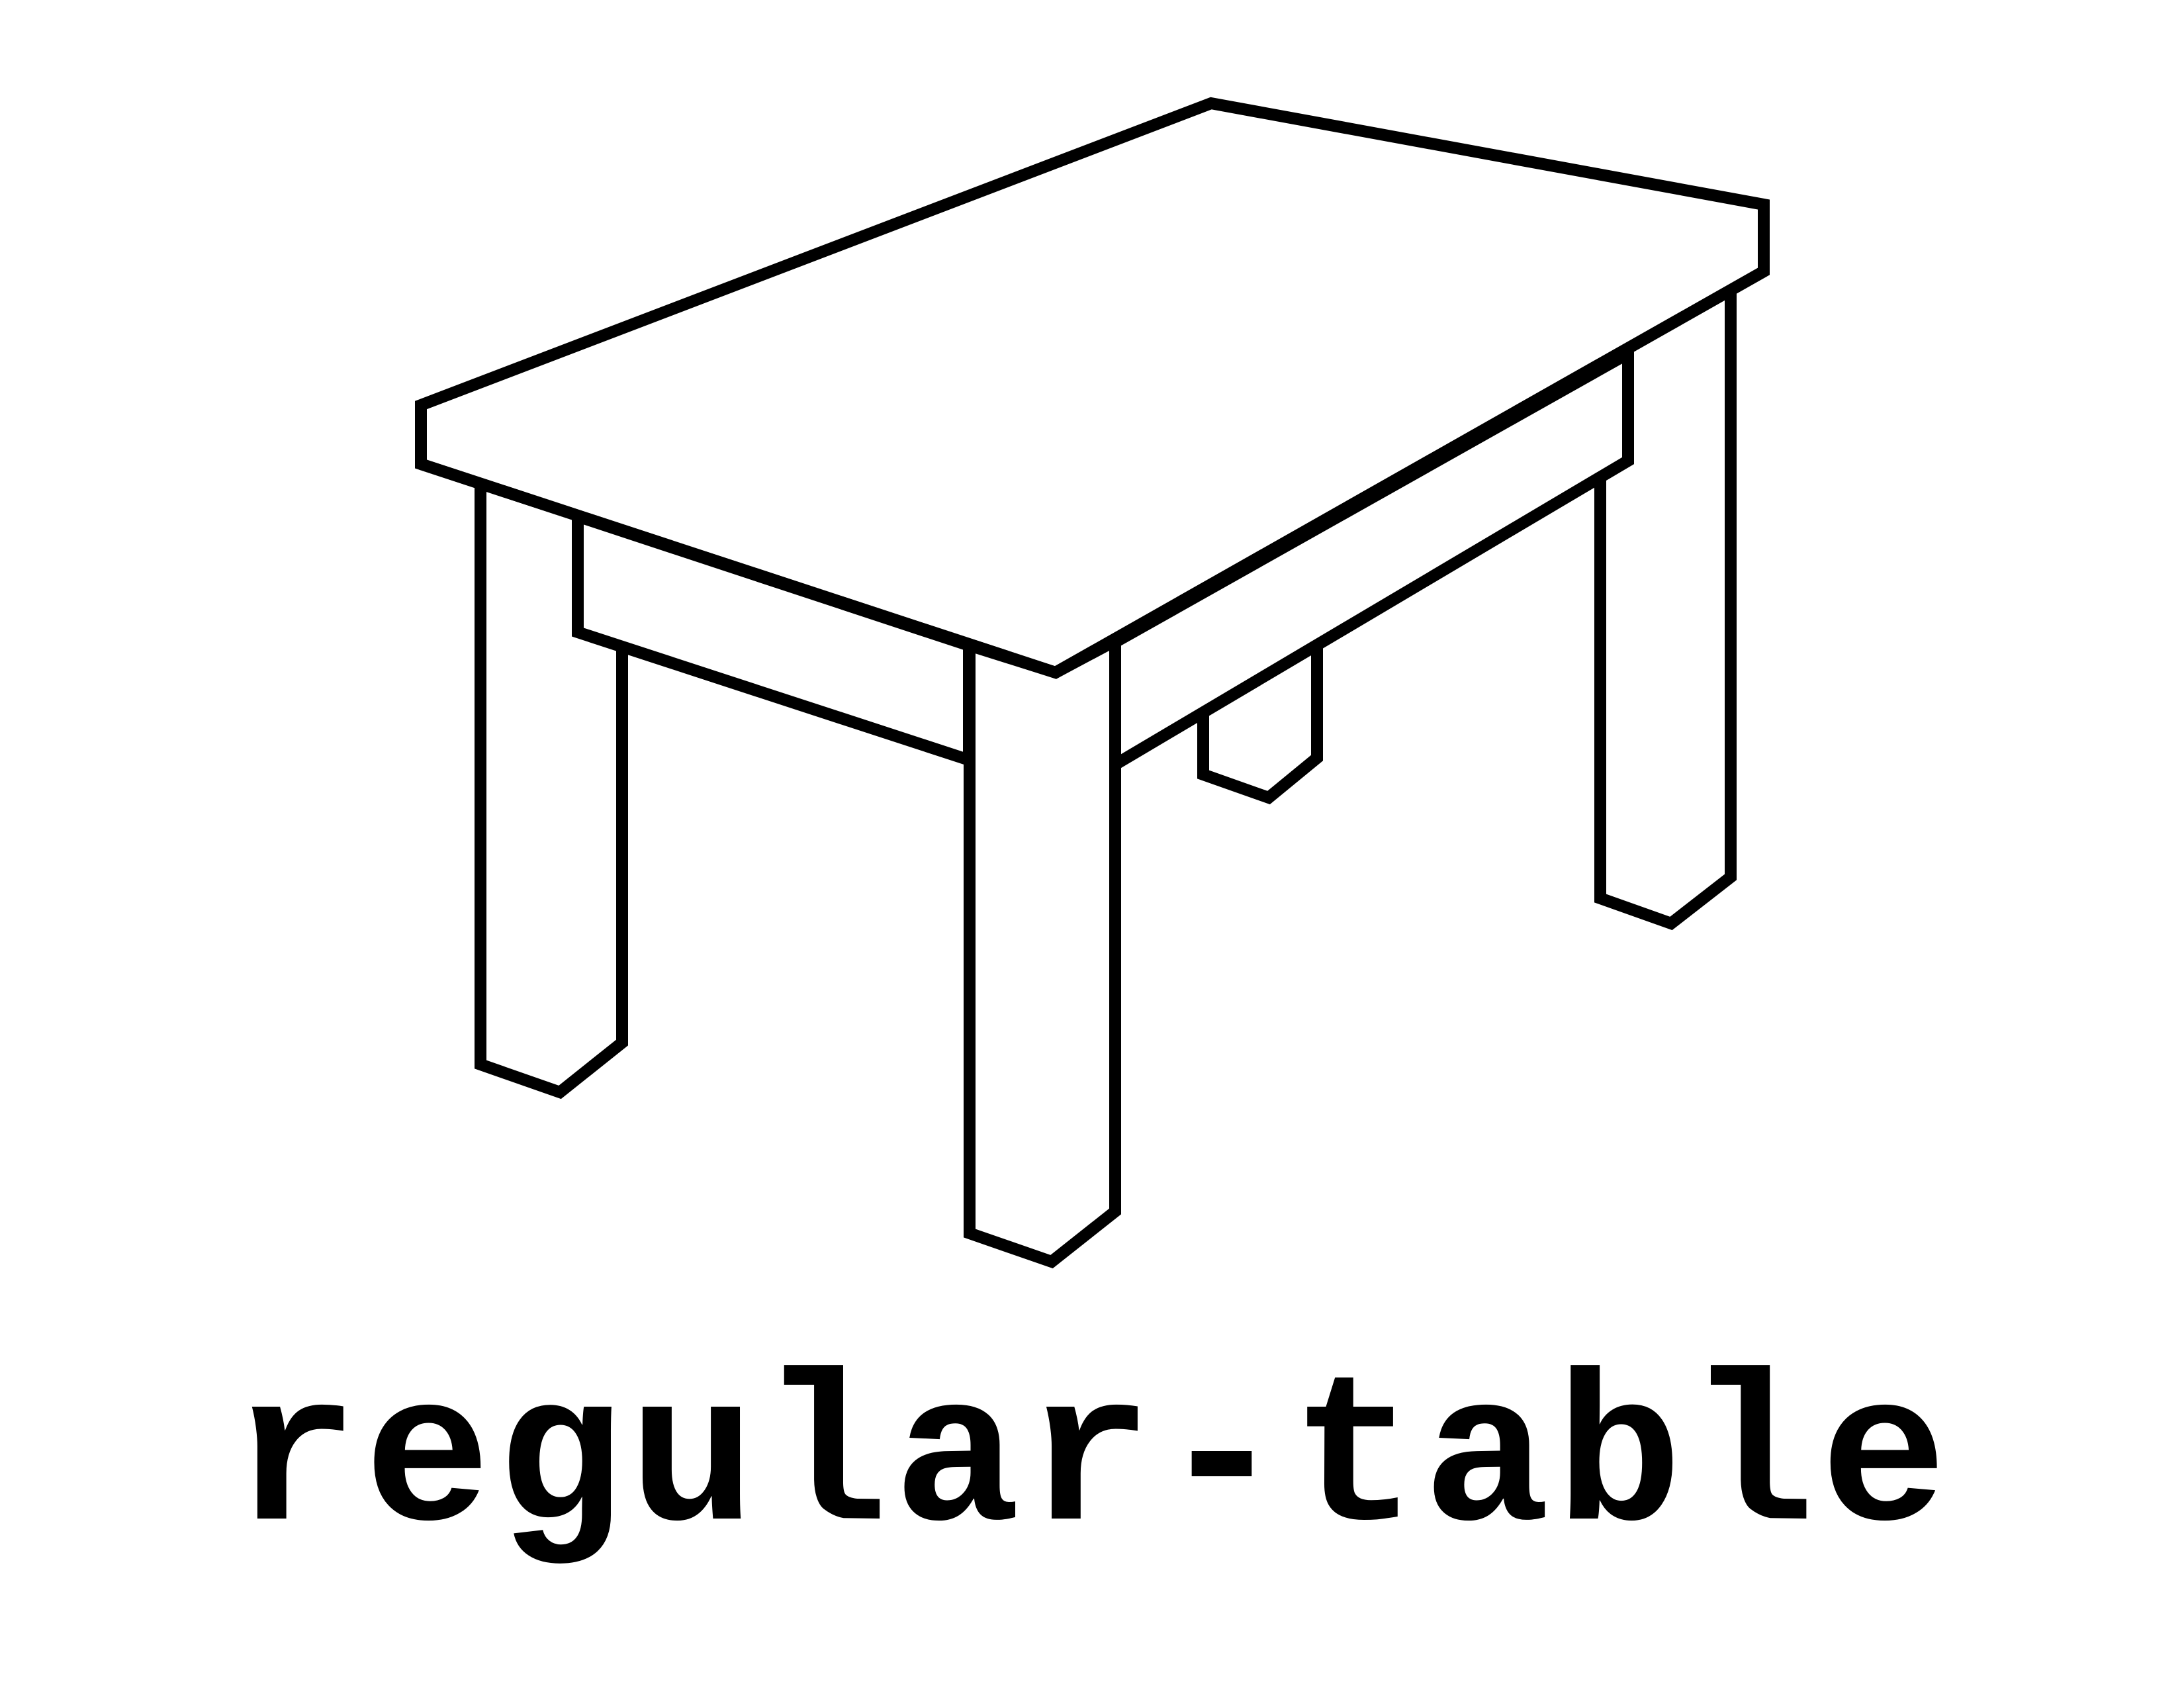  I want to click on front-center-leg, so click(1042, 950).